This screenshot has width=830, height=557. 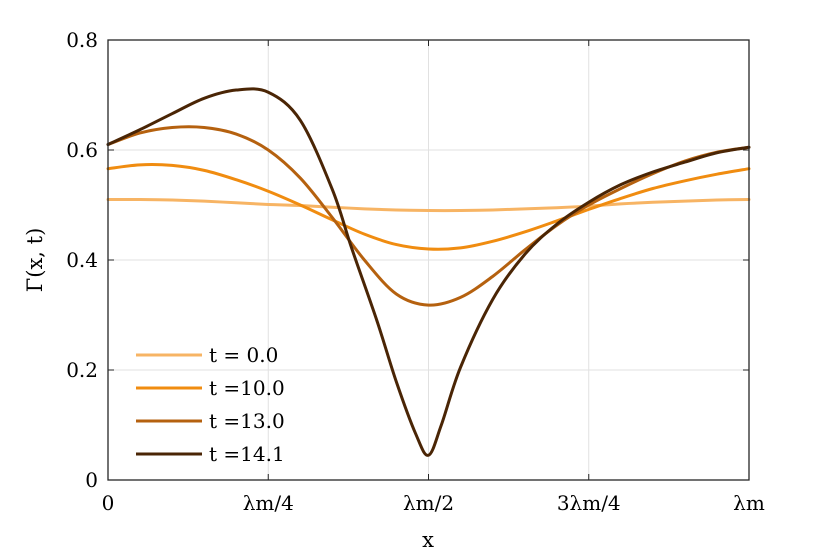 What do you see at coordinates (589, 503) in the screenshot?
I see `x-tick-label-3: 3λm/4` at bounding box center [589, 503].